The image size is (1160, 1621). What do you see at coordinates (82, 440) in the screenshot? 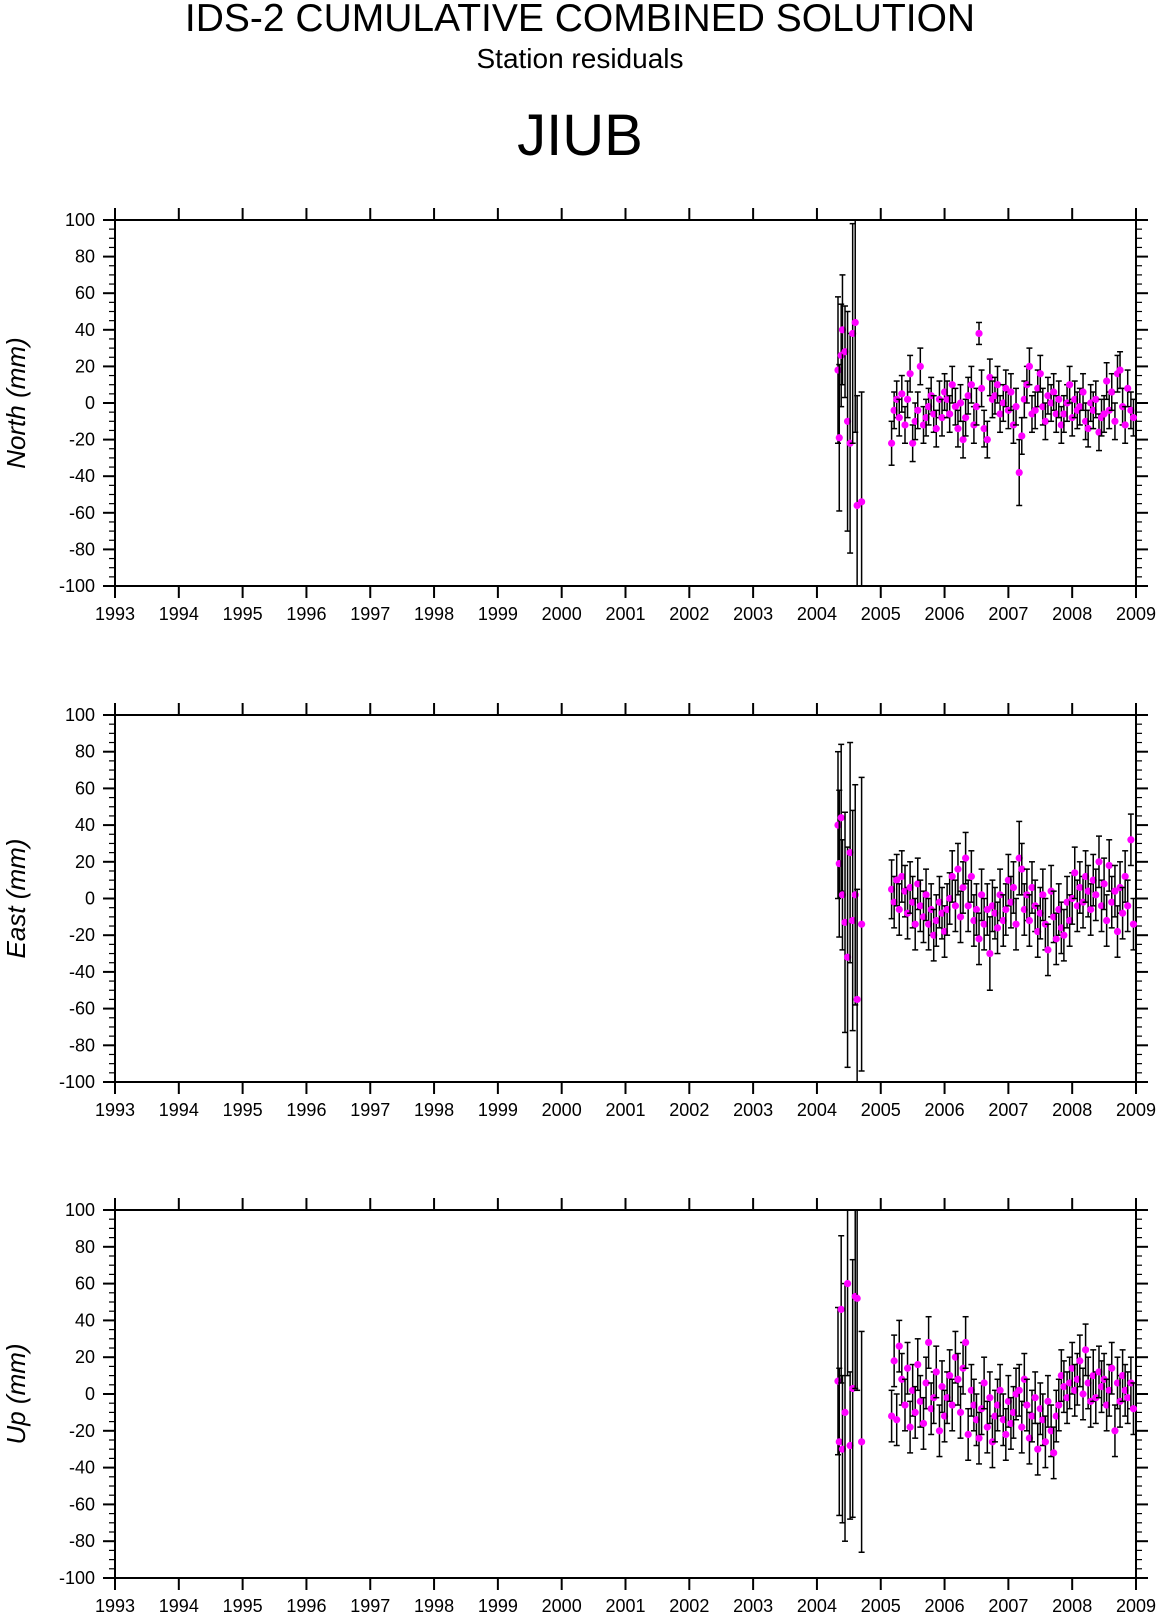
I see `y-tick-label: -20` at bounding box center [82, 440].